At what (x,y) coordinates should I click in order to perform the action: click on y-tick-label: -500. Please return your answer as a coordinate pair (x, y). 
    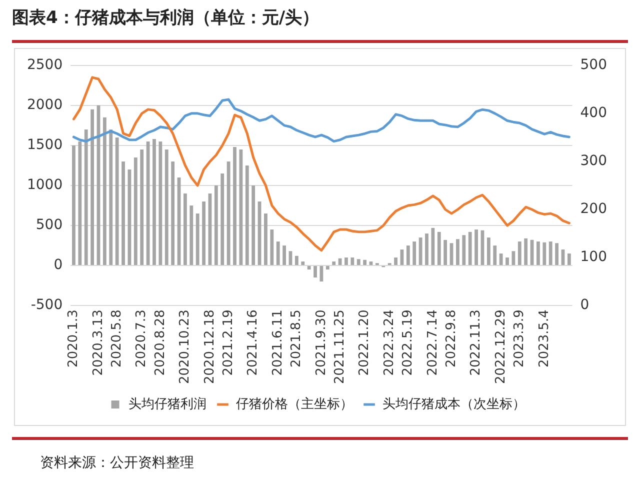
    Looking at the image, I should click on (46, 305).